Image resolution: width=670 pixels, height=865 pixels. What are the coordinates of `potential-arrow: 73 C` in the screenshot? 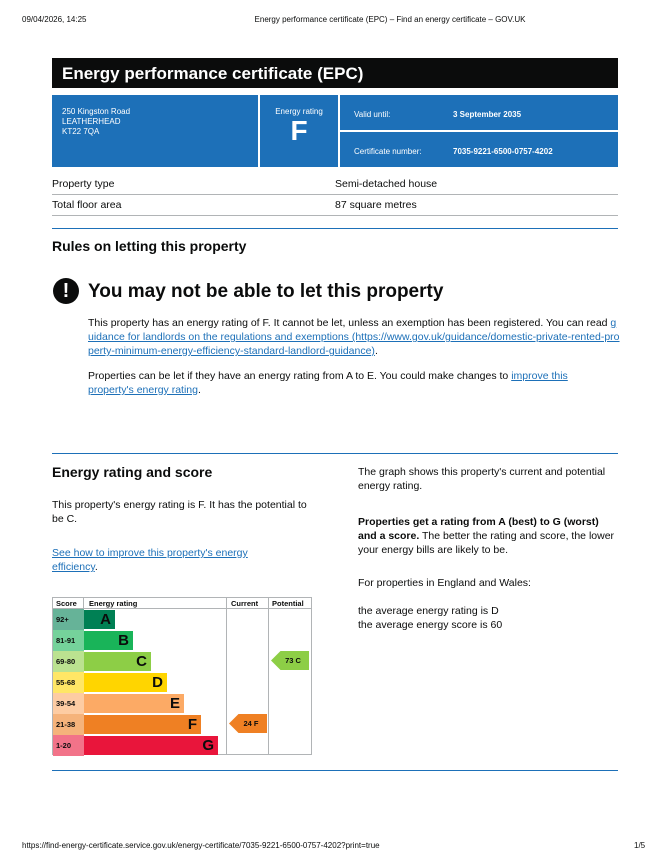 It's located at (290, 660).